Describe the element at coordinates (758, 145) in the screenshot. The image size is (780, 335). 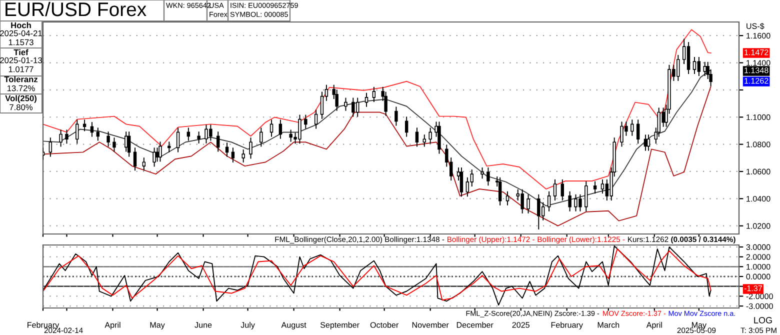
I see `y-tick-label: 1.0800` at that location.